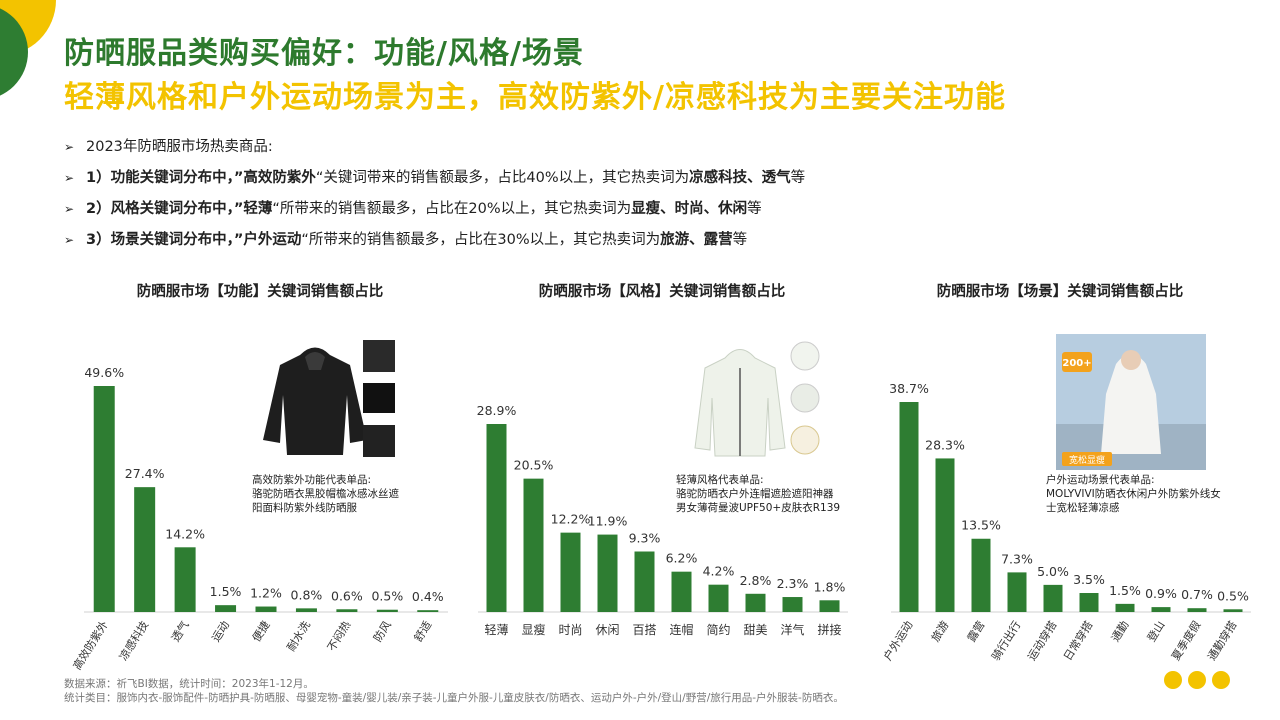 This screenshot has width=1280, height=720. Describe the element at coordinates (607, 630) in the screenshot. I see `category-label: 休闲` at that location.